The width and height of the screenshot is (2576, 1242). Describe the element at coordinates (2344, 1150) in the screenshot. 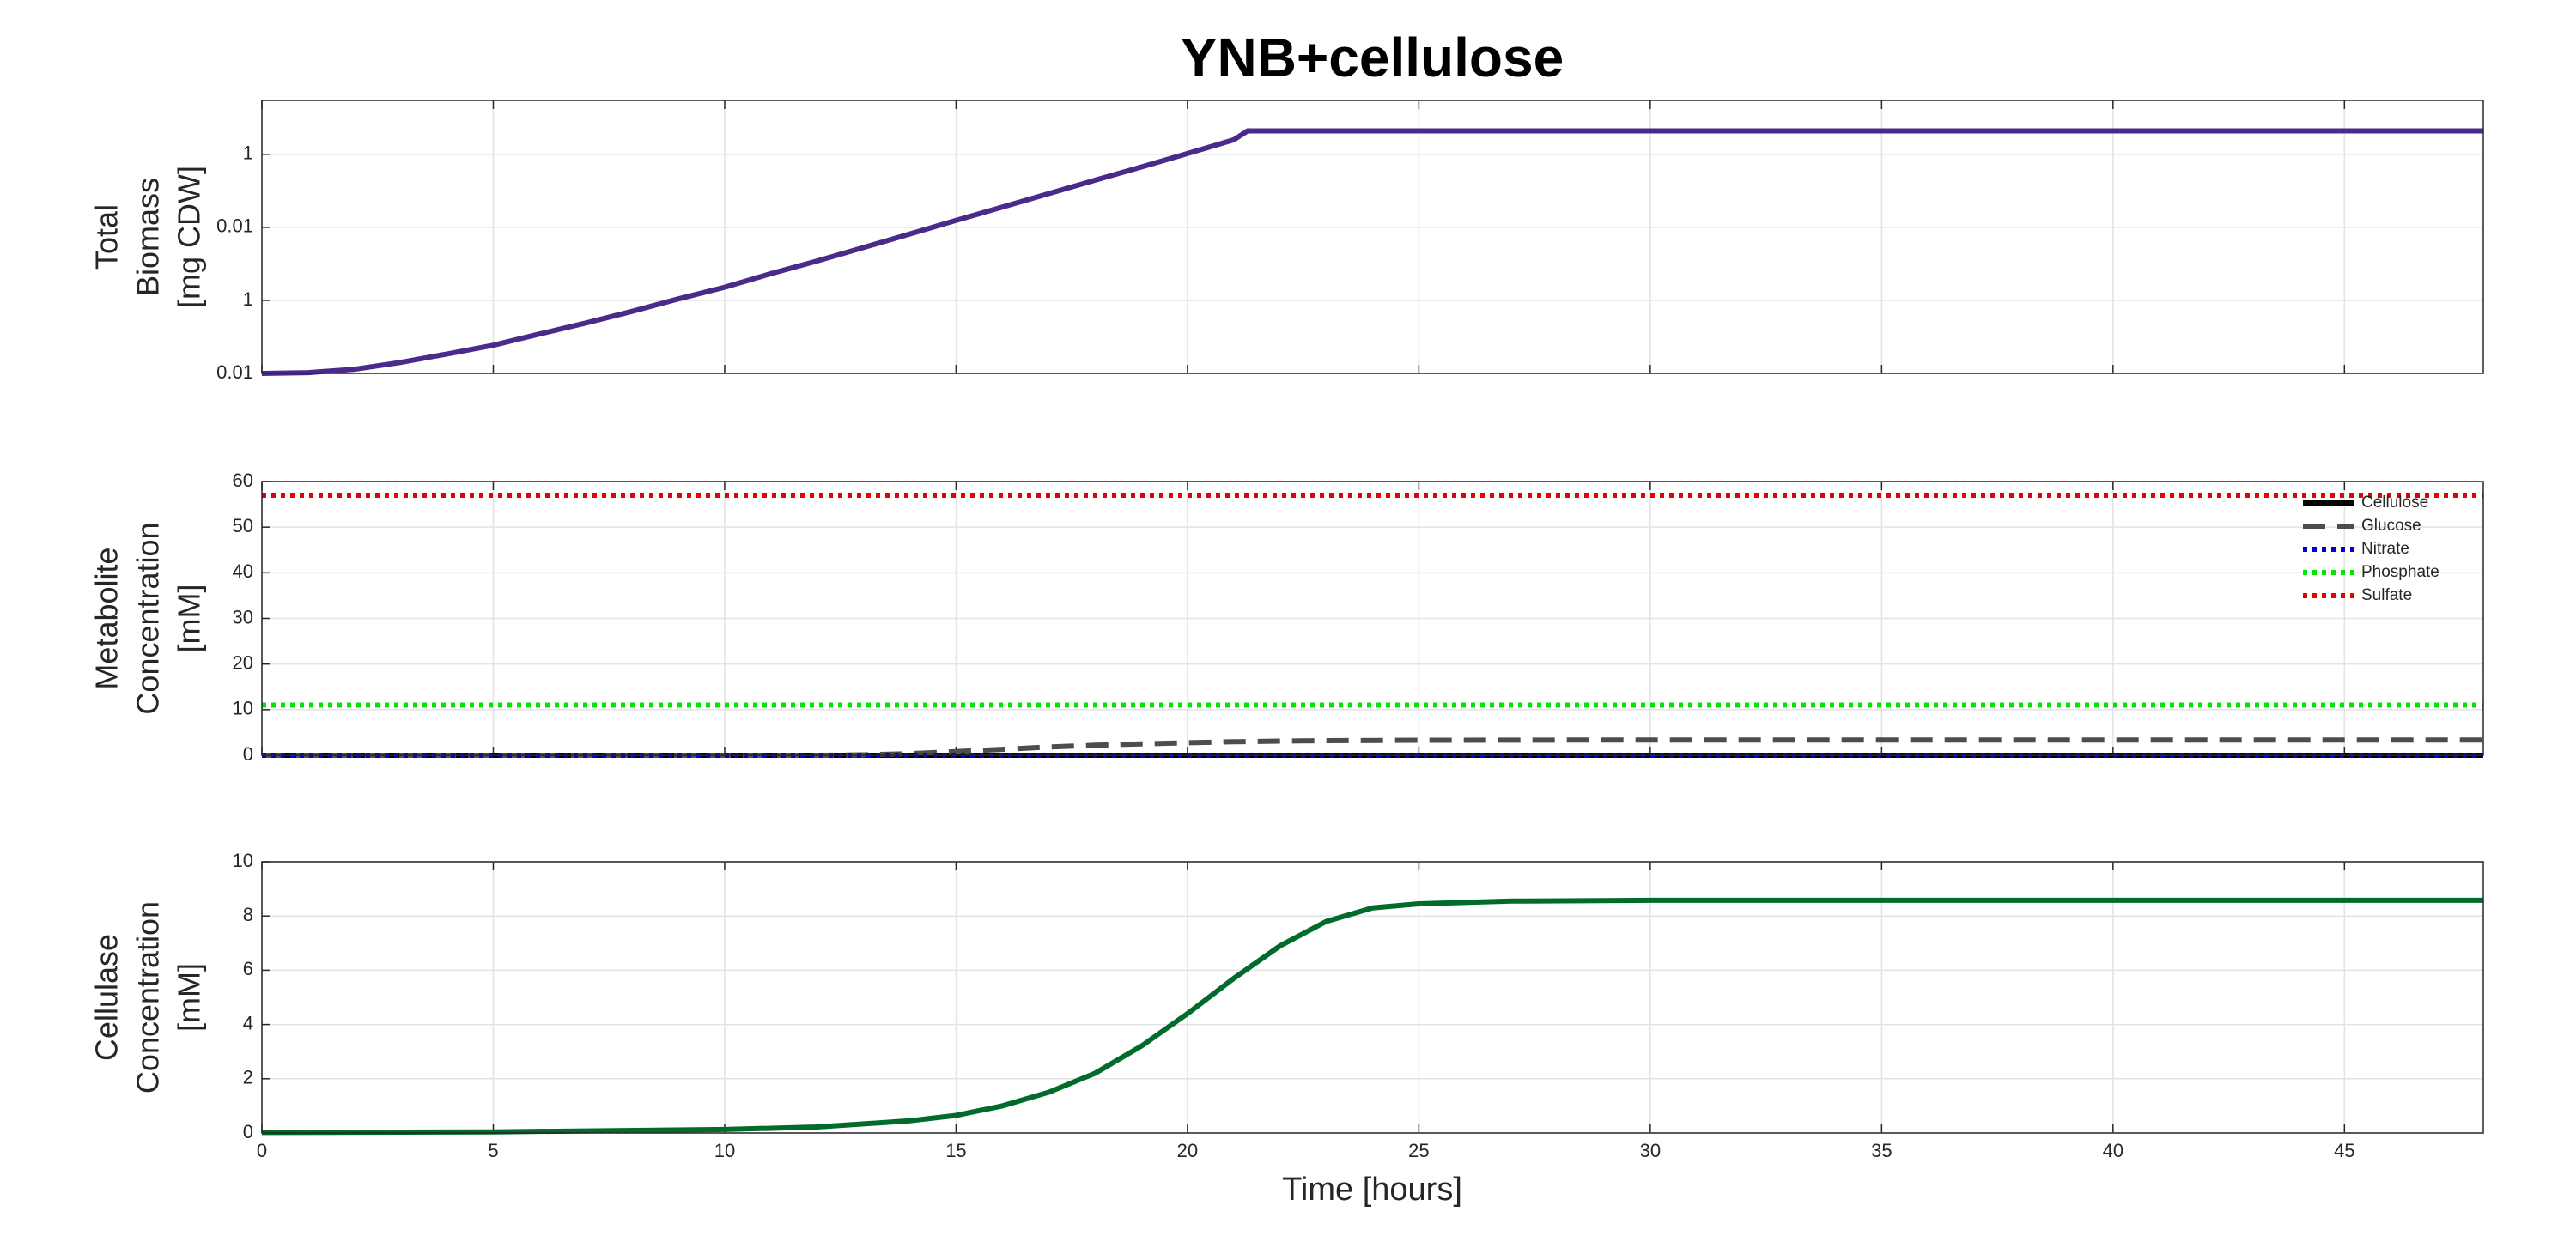

I see `x-tick-label: 45` at that location.